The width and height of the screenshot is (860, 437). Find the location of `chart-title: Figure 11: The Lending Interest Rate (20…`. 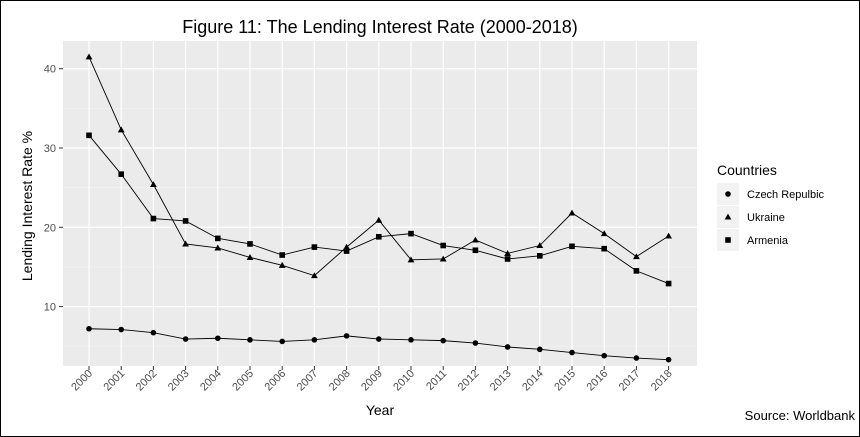

chart-title: Figure 11: The Lending Interest Rate (20… is located at coordinates (380, 27).